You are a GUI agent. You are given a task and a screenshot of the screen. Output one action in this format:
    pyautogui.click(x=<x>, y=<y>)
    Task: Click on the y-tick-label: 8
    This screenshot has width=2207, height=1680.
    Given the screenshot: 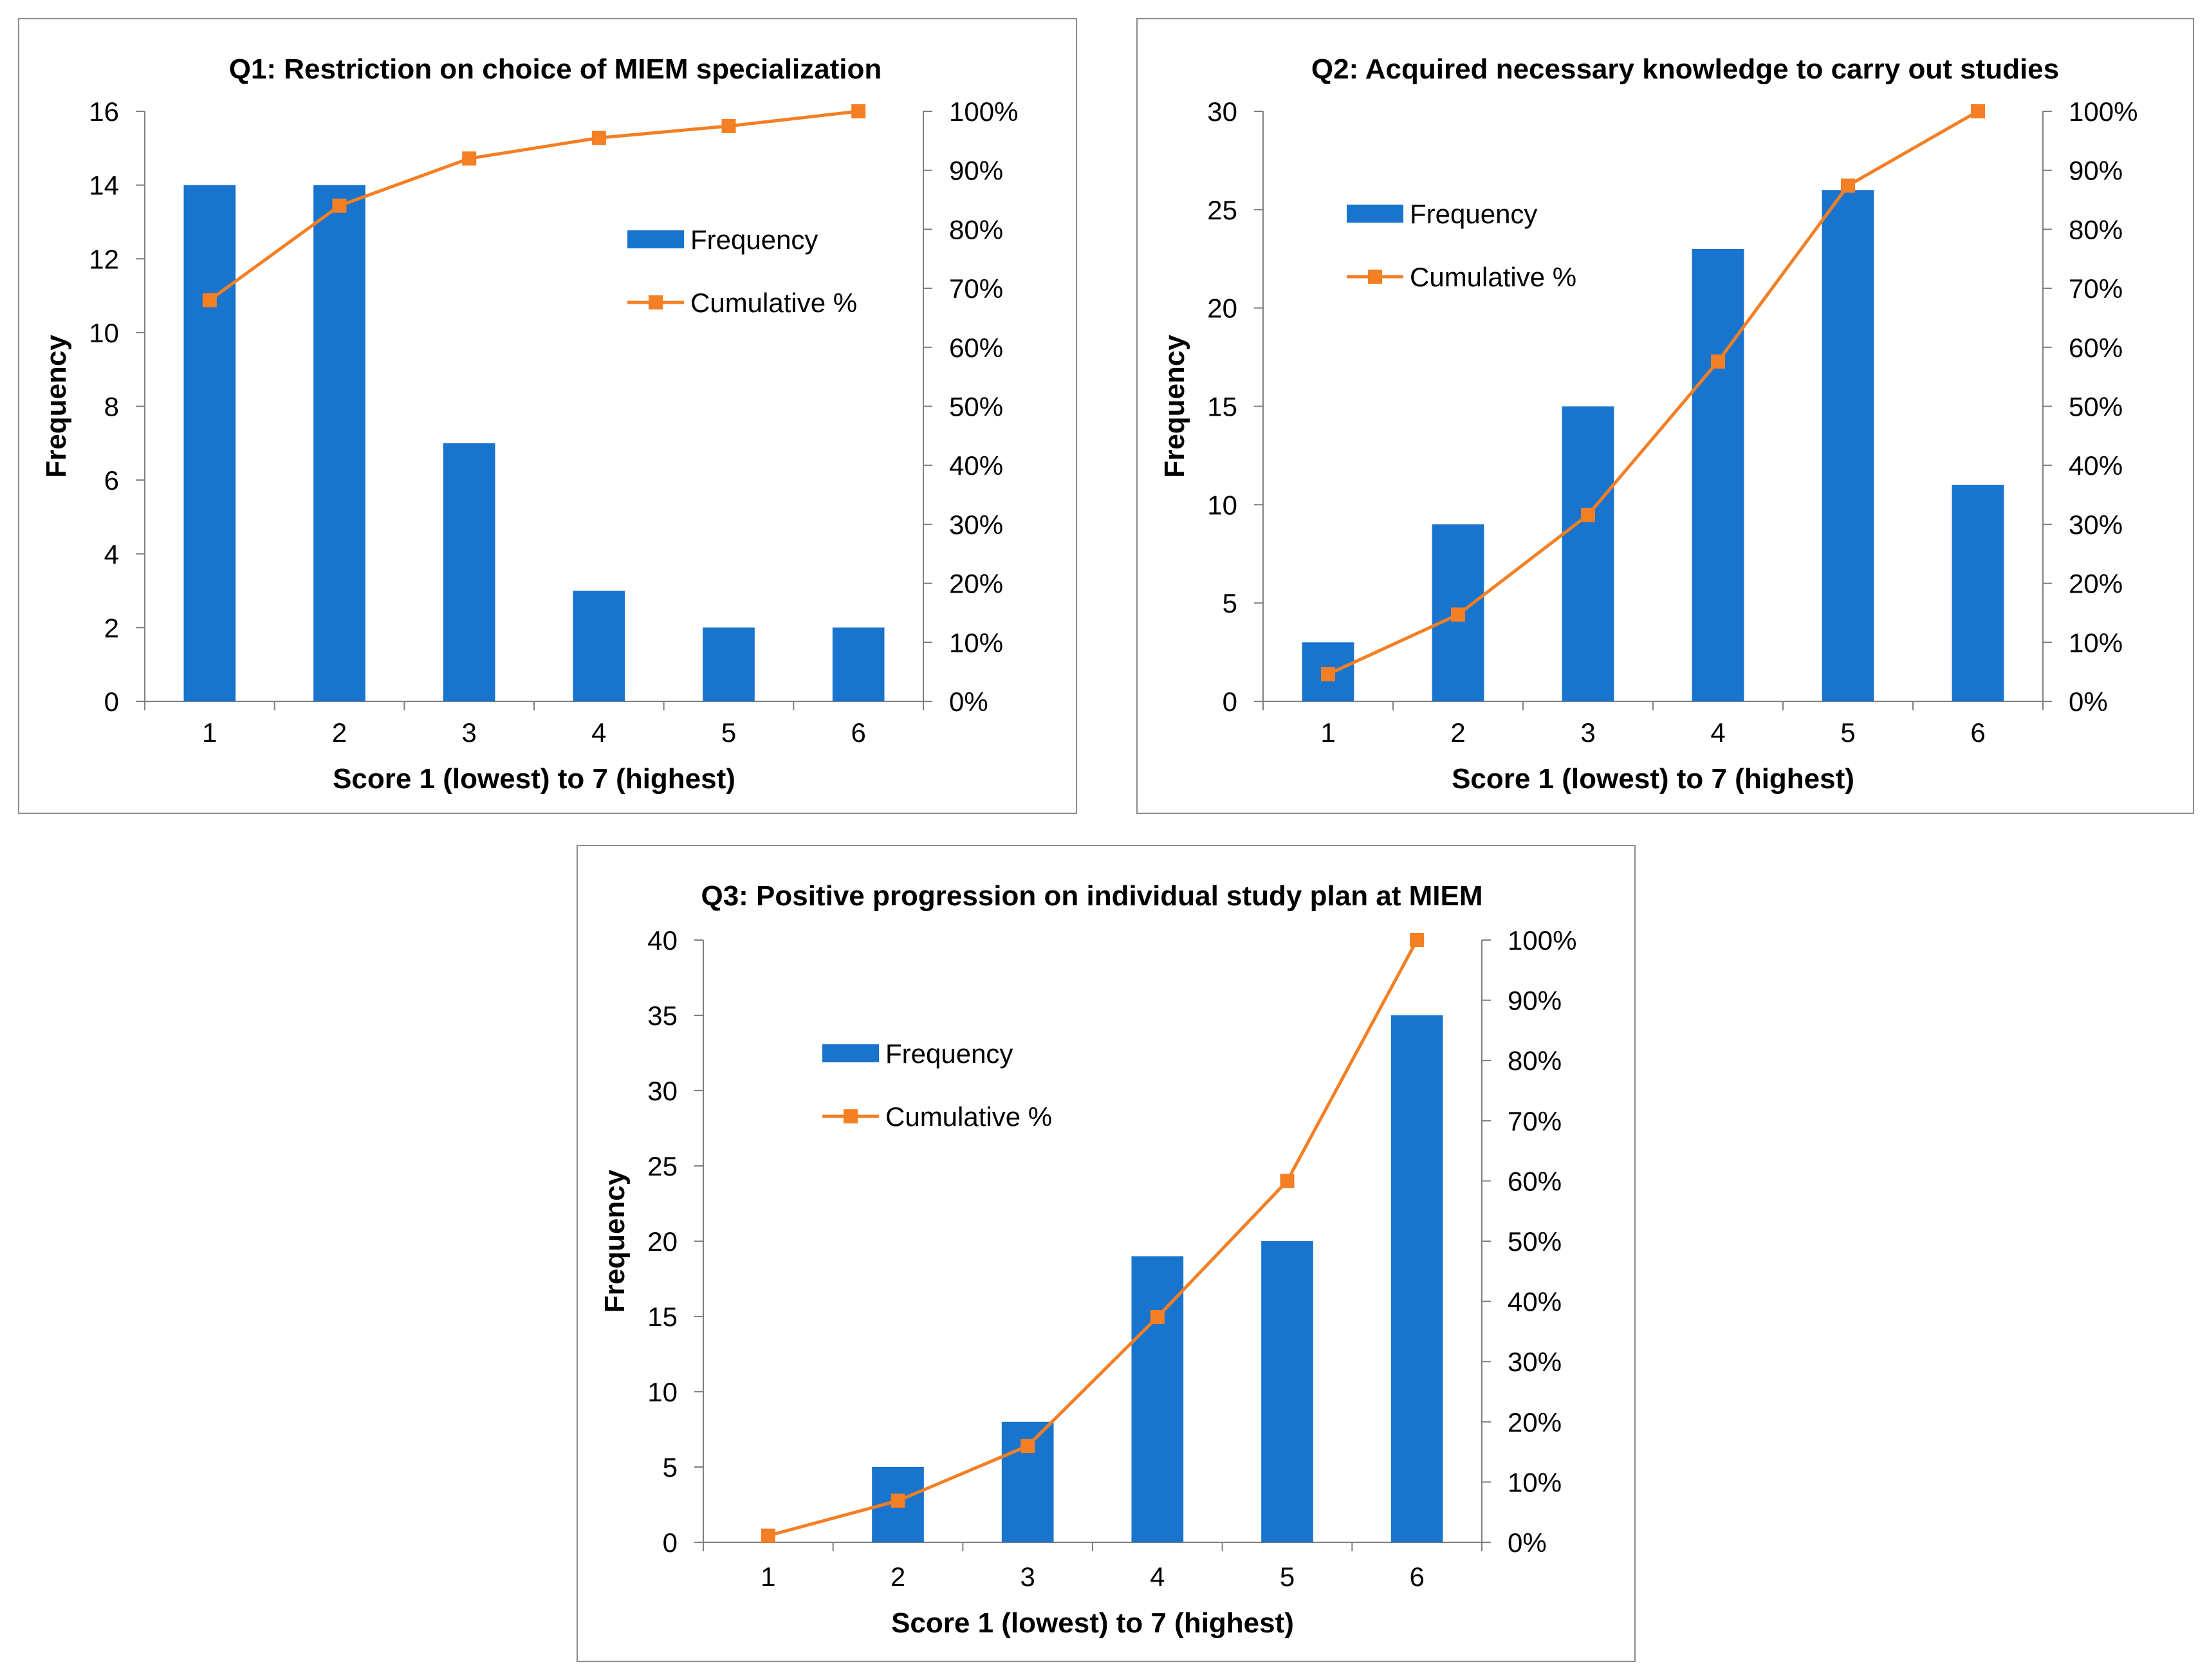 What is the action you would take?
    pyautogui.click(x=111, y=407)
    